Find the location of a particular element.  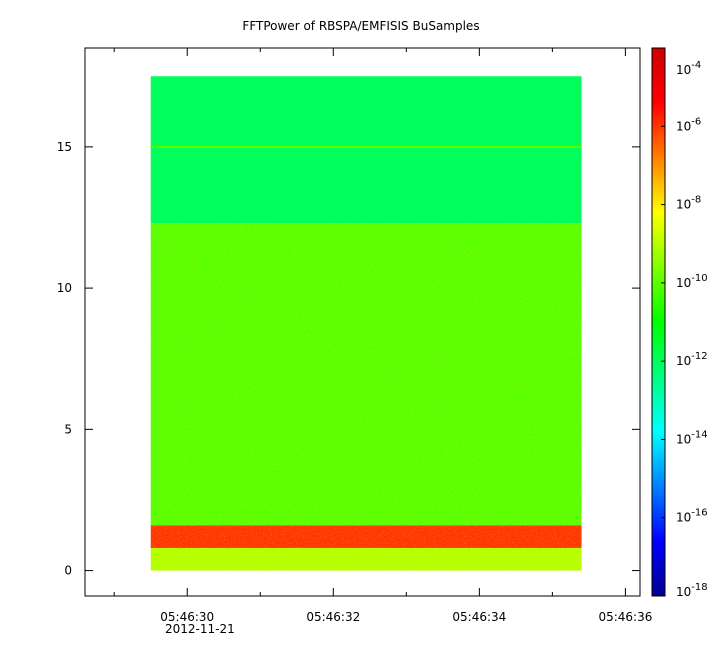

y-tick-label: 10 is located at coordinates (64, 288).